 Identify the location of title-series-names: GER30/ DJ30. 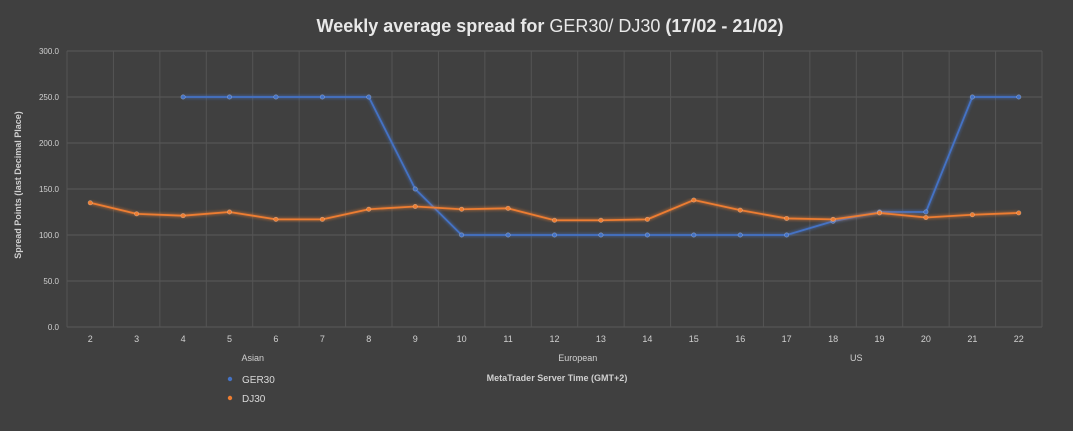
(604, 26).